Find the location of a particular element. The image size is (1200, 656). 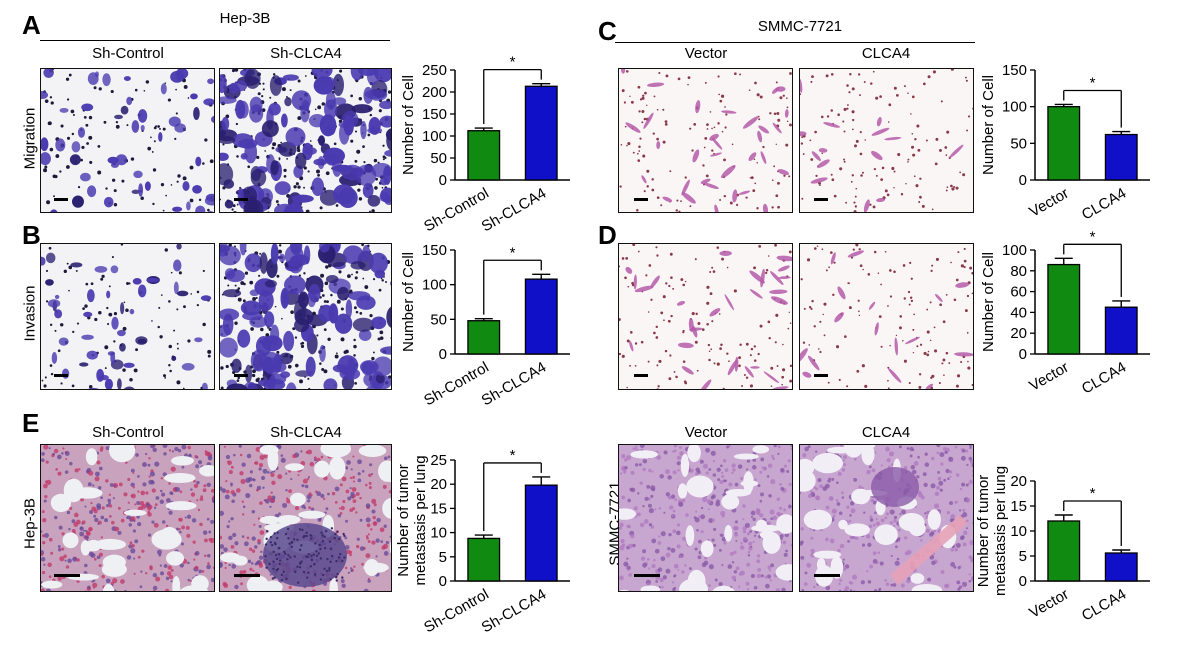

column-label-sh-clca4: Sh-CLCA4 is located at coordinates (306, 53).